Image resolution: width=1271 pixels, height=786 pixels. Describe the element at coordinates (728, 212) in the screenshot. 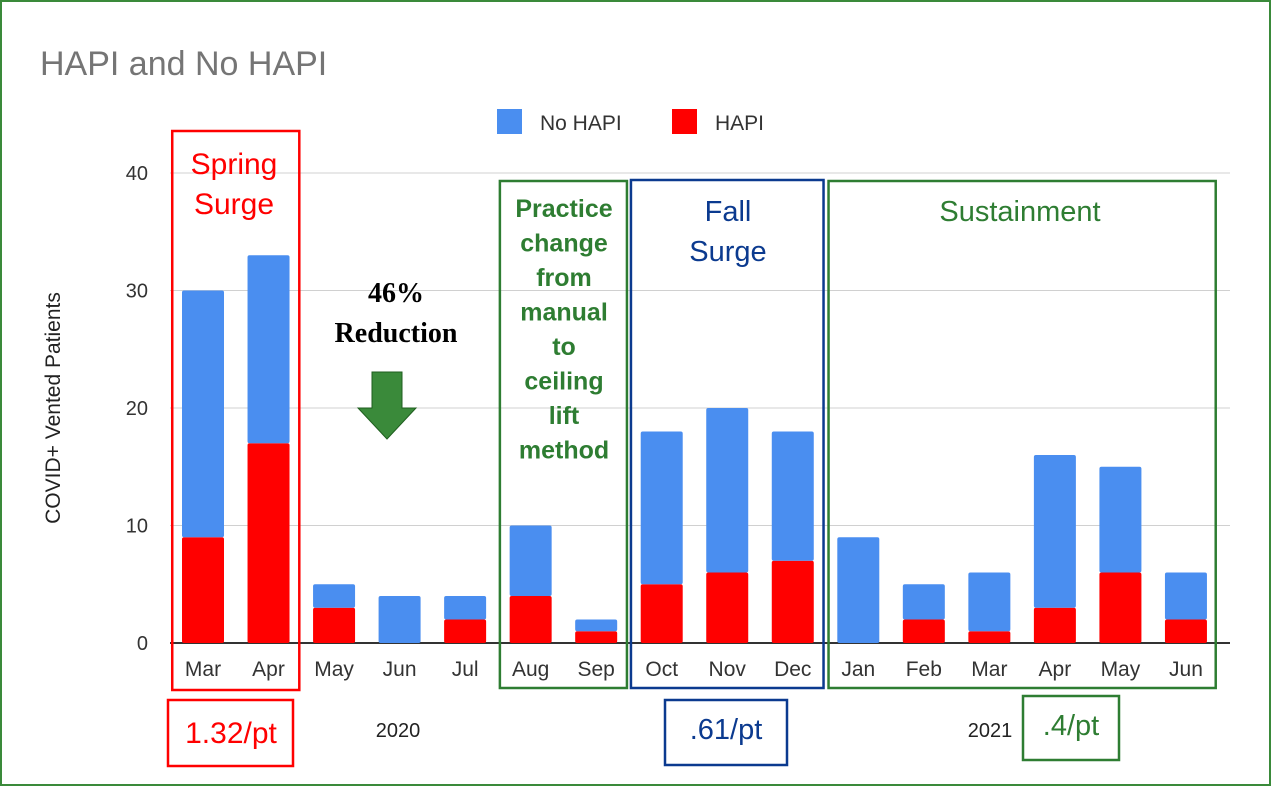

I see `fall-surge-label: Fall` at that location.